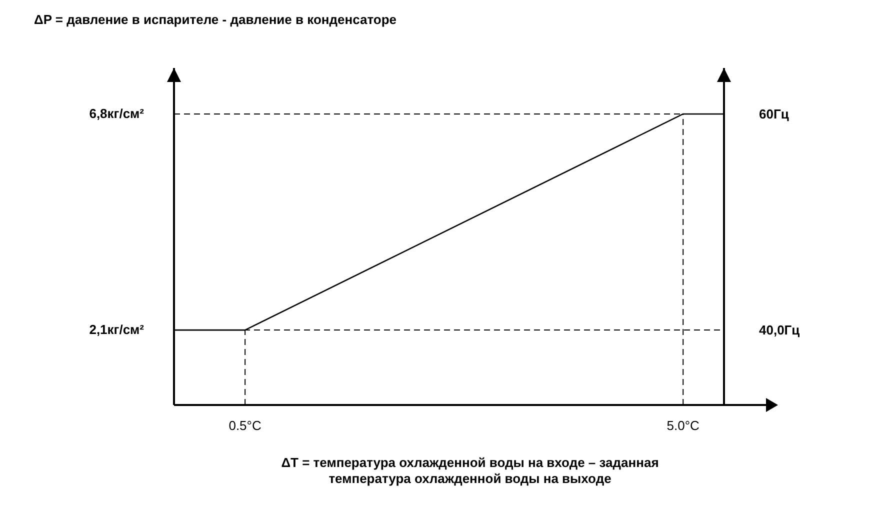 The height and width of the screenshot is (515, 869). I want to click on chart-title: ΔP = давление в испарителе - давление в конденсаторе, so click(215, 19).